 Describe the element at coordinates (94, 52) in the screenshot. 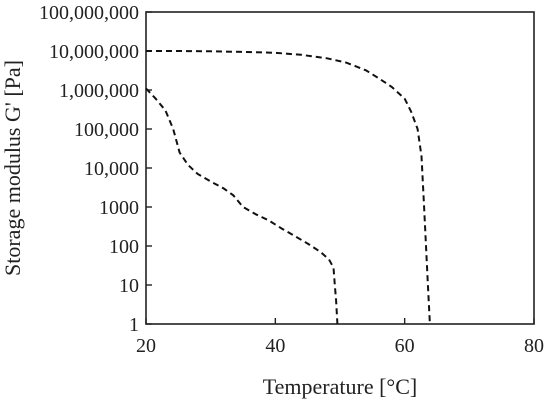

I see `y-tick-label: 10,000,000` at that location.